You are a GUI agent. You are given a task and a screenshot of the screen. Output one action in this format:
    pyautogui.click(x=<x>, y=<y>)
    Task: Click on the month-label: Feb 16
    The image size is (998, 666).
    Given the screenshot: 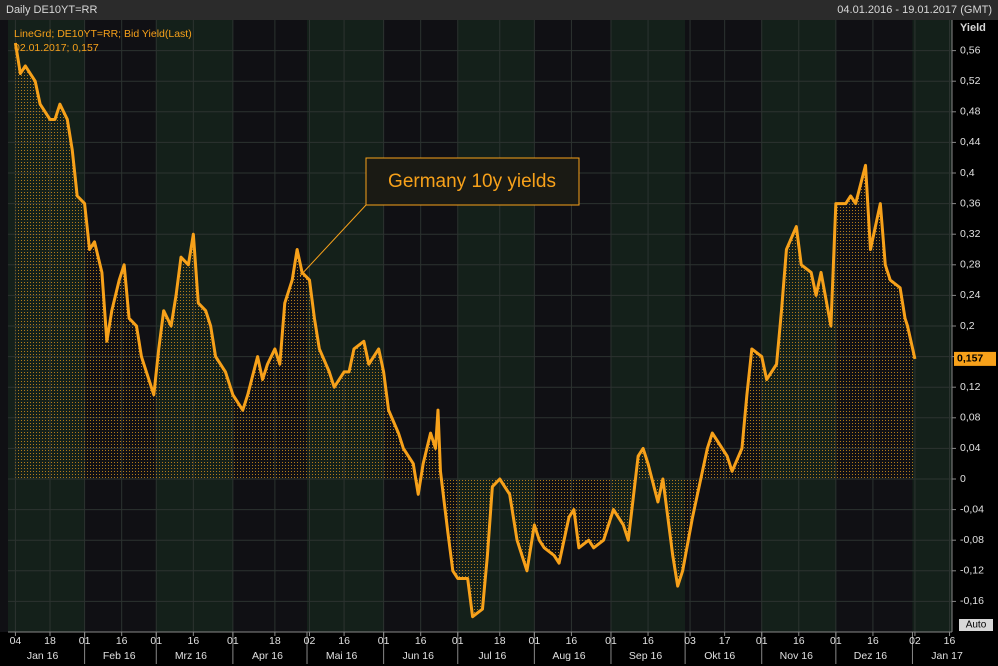 What is the action you would take?
    pyautogui.click(x=119, y=656)
    